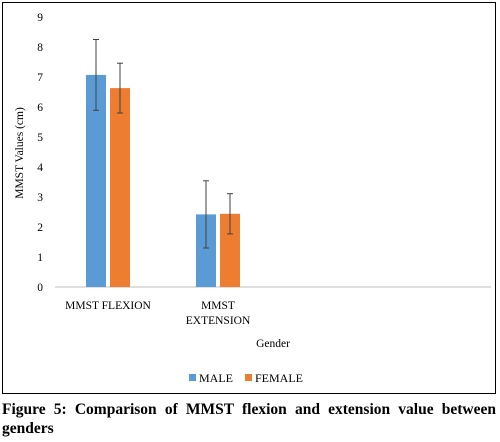  Describe the element at coordinates (163, 144) in the screenshot. I see `error-bars-group` at that location.